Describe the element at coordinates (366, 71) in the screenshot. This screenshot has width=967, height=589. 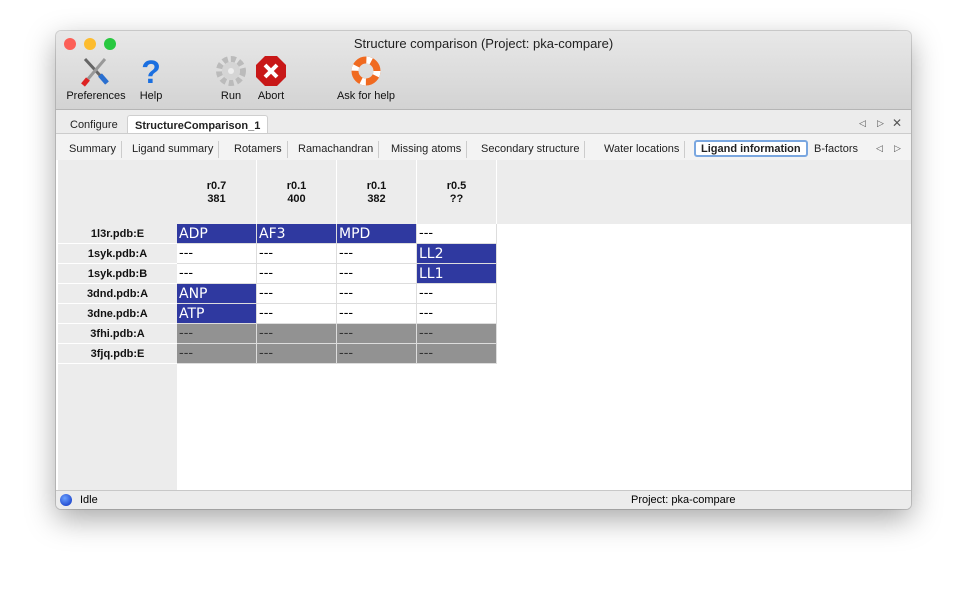
I see `lifebuoy-icon` at that location.